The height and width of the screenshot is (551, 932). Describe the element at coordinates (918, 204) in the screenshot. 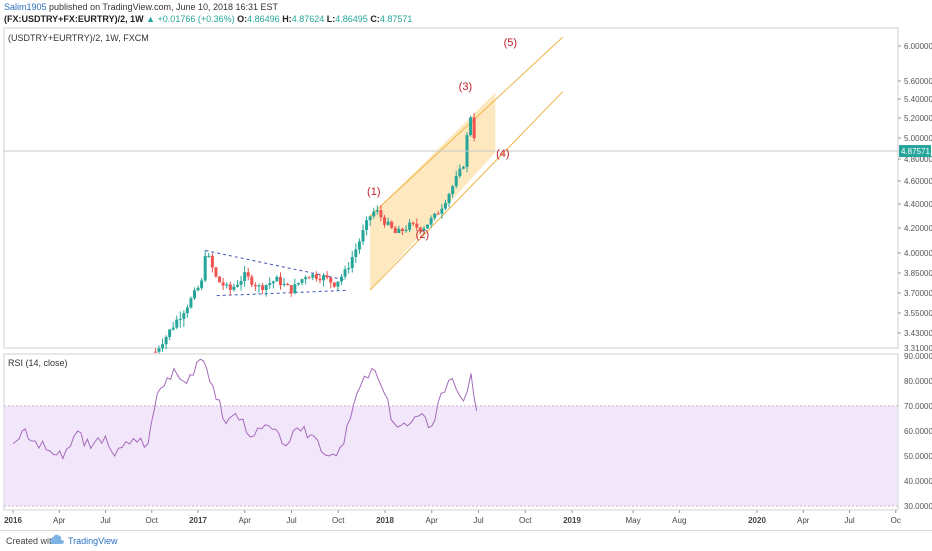

I see `price-axis-label: 4.40000` at that location.